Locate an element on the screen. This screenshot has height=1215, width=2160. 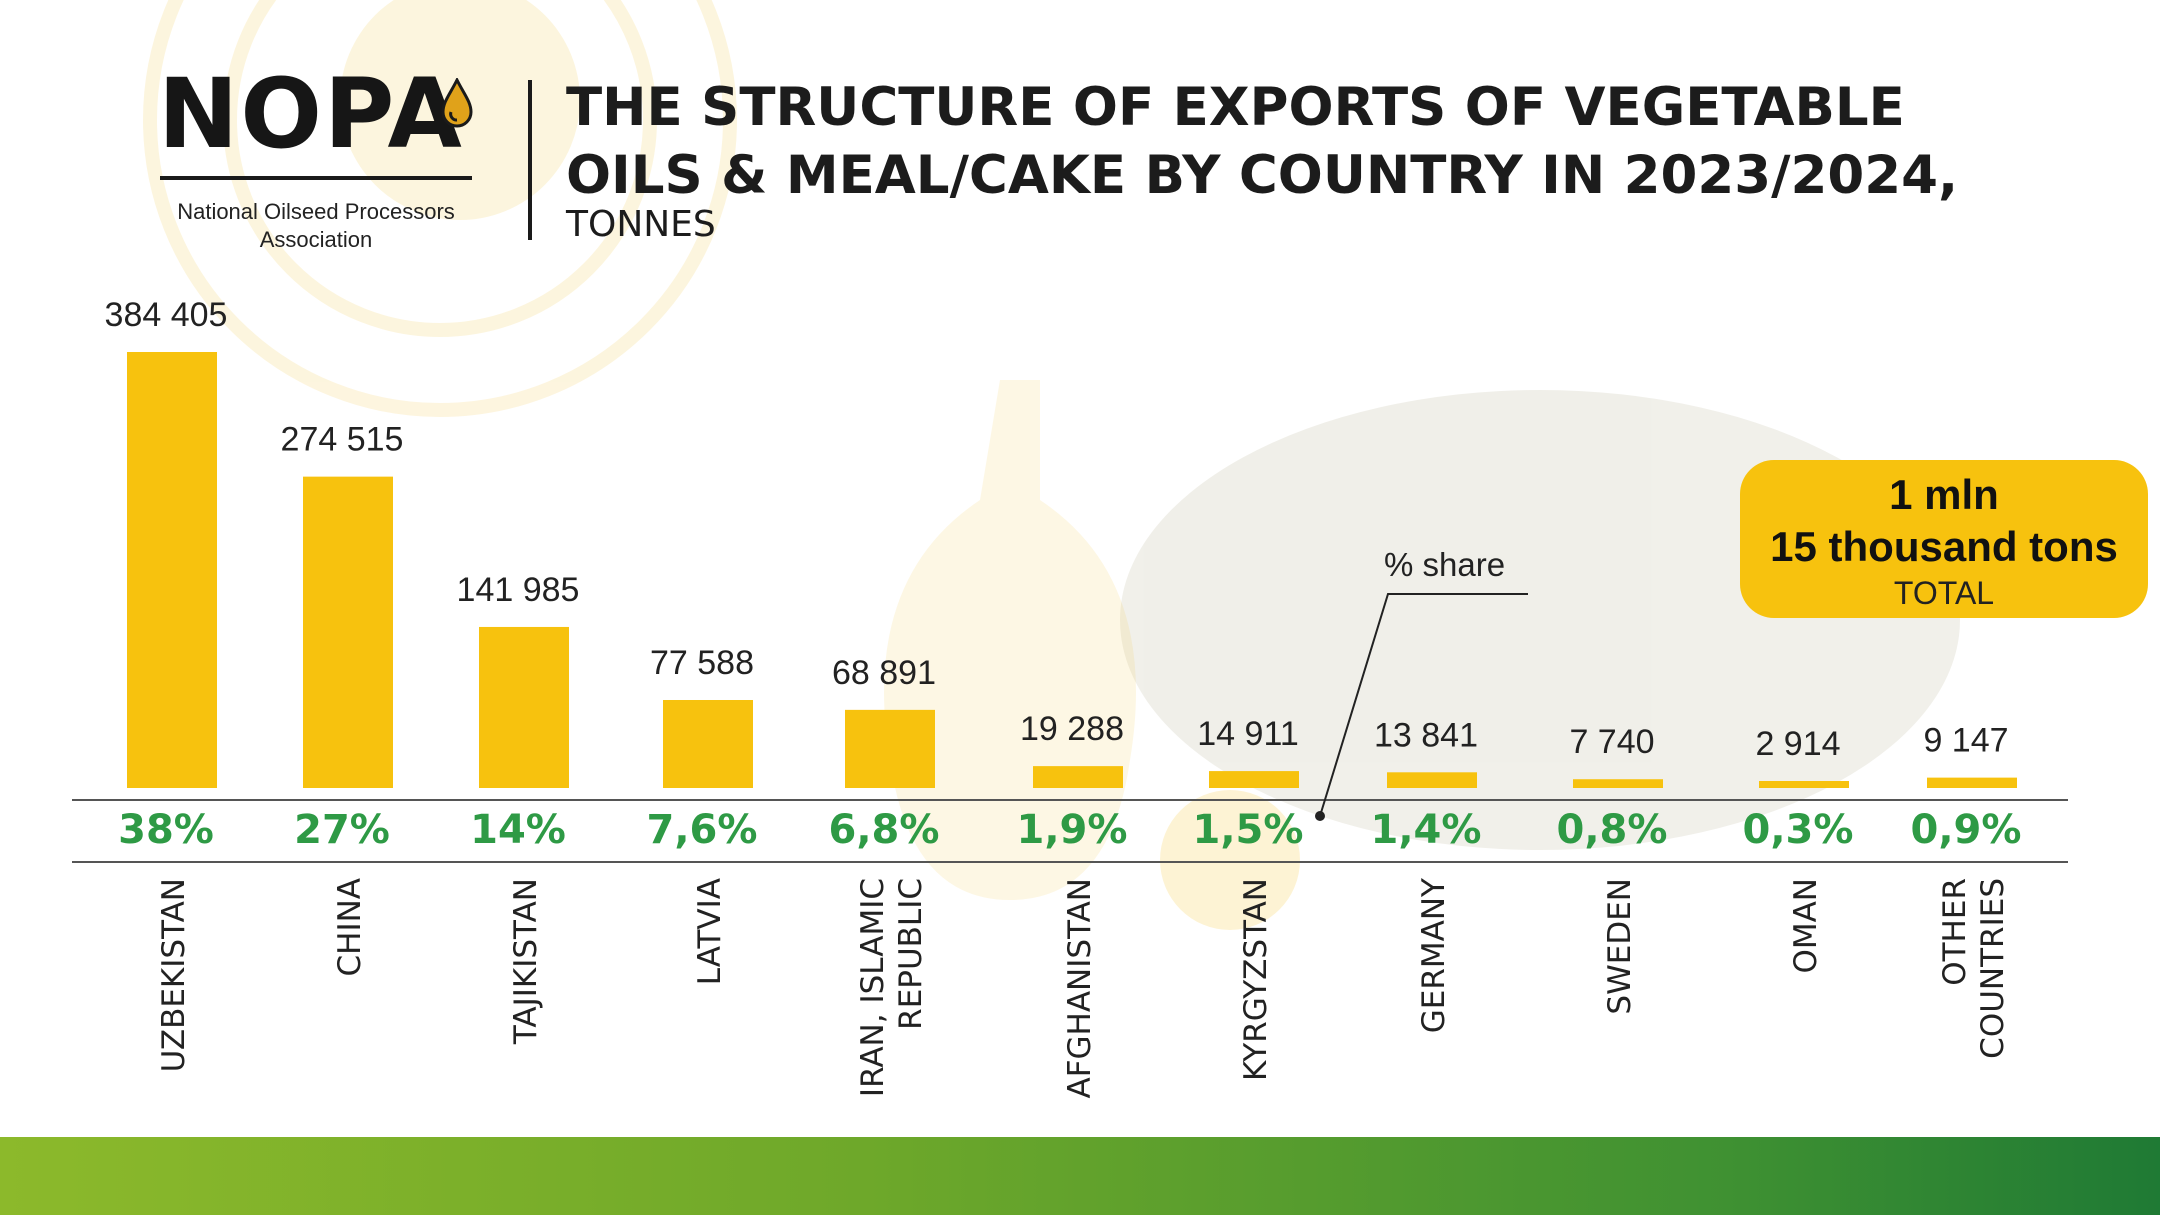
category-label-8: SWEDEN is located at coordinates (1620, 946).